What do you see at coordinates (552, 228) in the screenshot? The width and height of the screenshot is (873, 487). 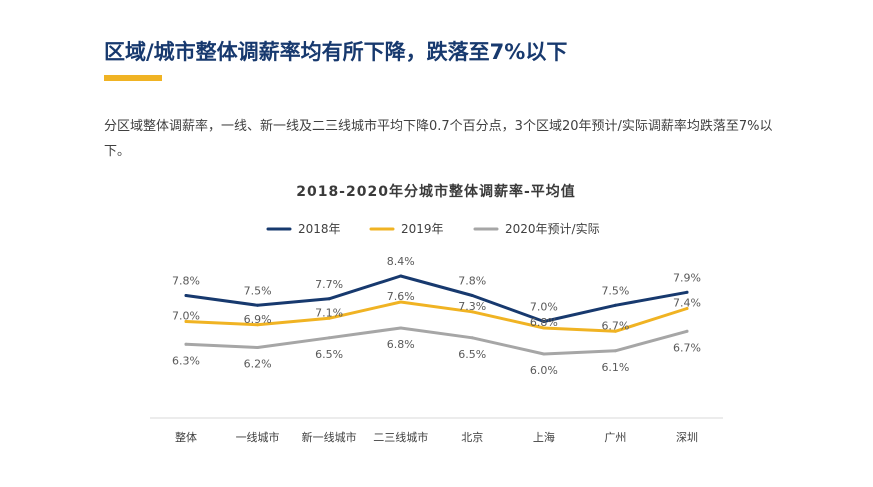 I see `legend-label-3: 2020年预计/实际` at bounding box center [552, 228].